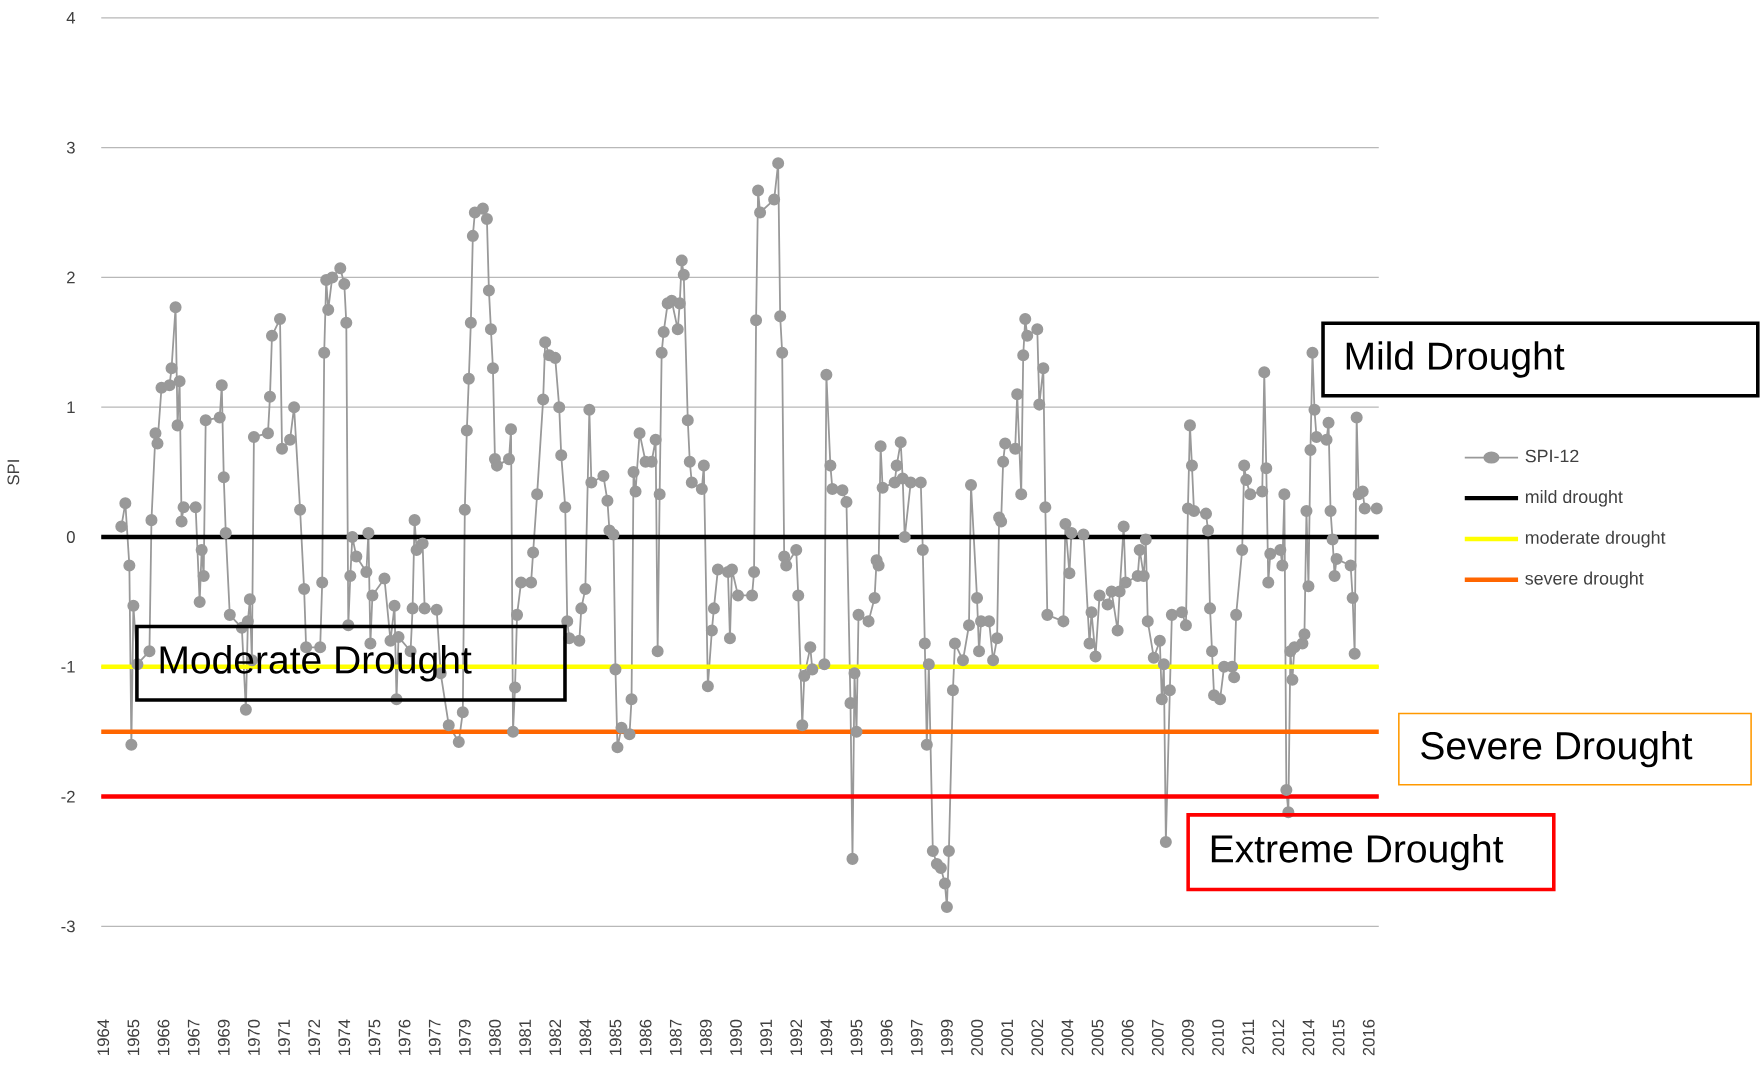 This screenshot has width=1760, height=1070. I want to click on annotation: Extreme Drought, so click(1357, 852).